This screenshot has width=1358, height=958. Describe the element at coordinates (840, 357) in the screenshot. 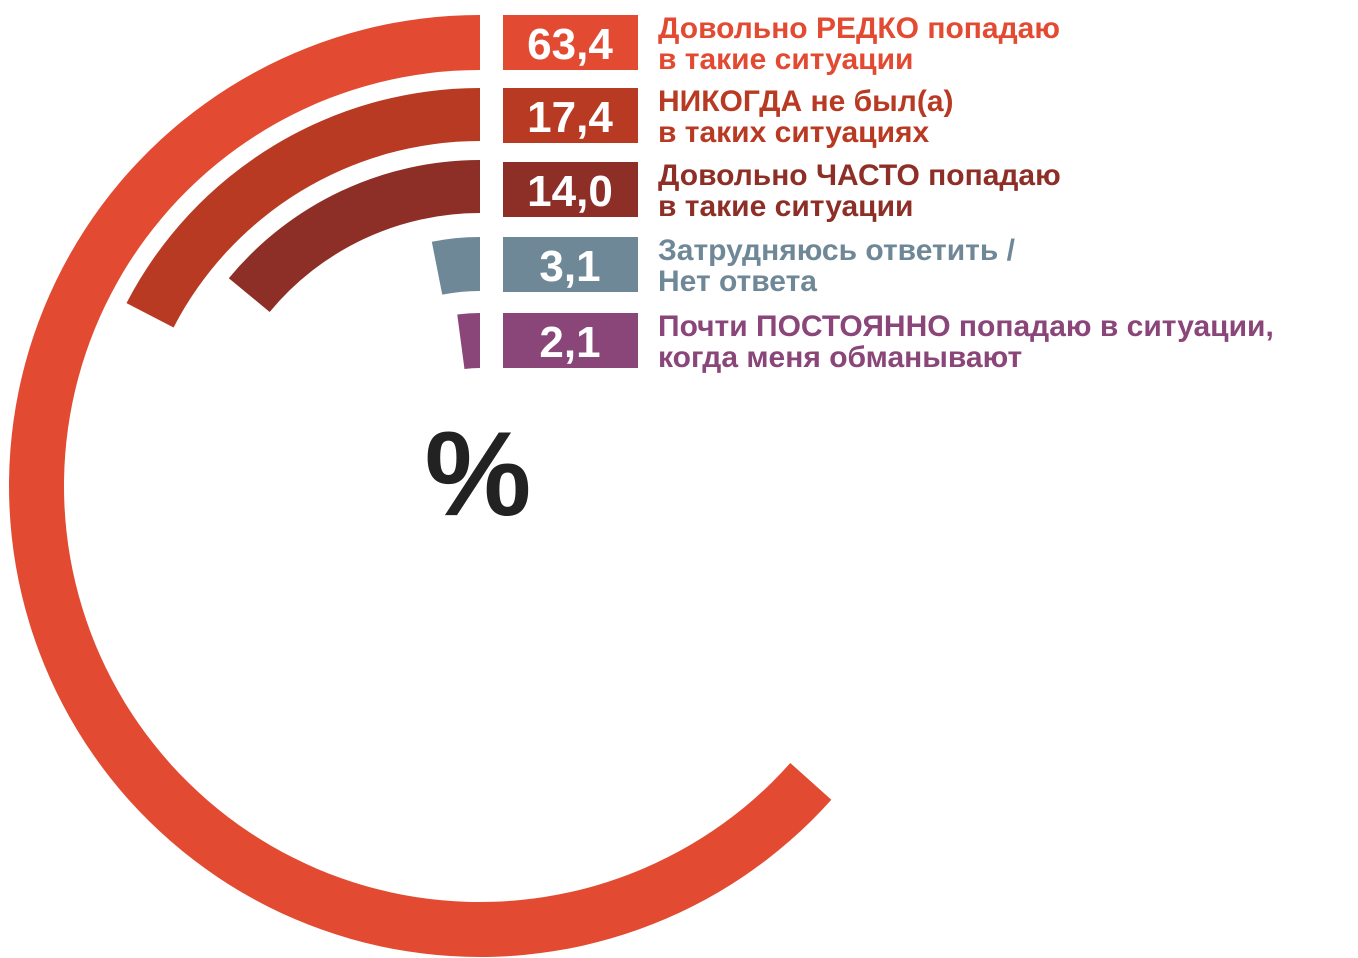

I see `category-label: когда меня обманывают` at that location.